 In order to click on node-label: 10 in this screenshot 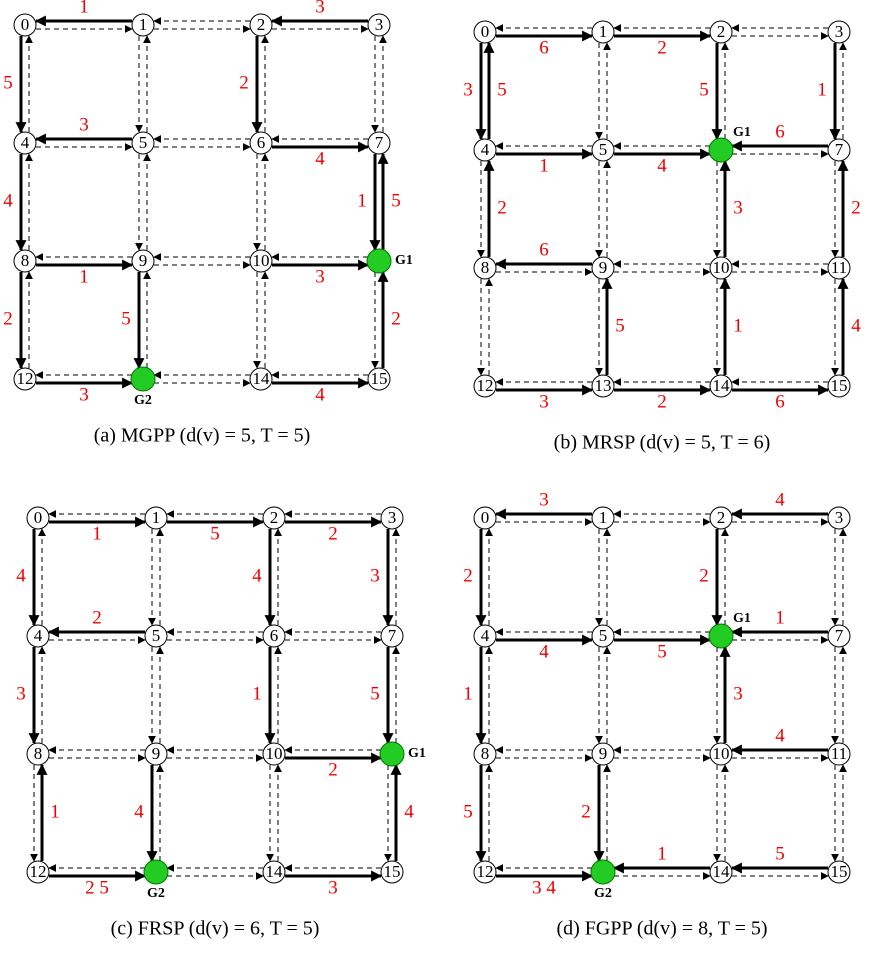, I will do `click(274, 753)`.